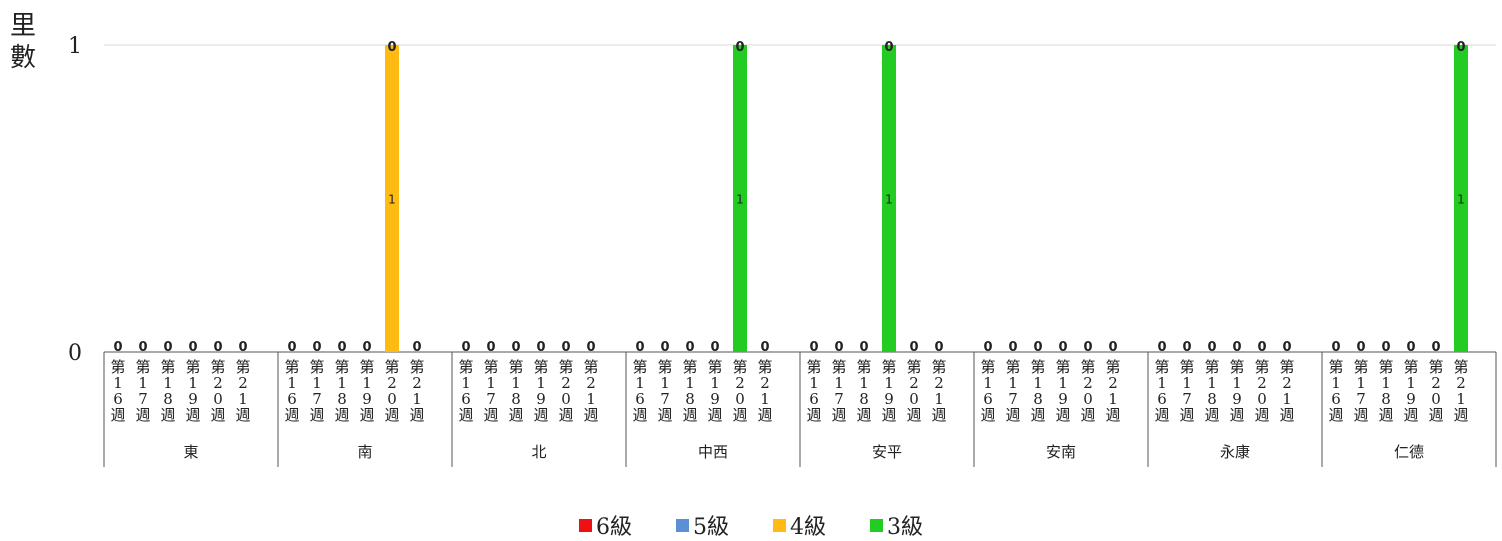 The width and height of the screenshot is (1502, 541). I want to click on y-tick-label: 0, so click(75, 353).